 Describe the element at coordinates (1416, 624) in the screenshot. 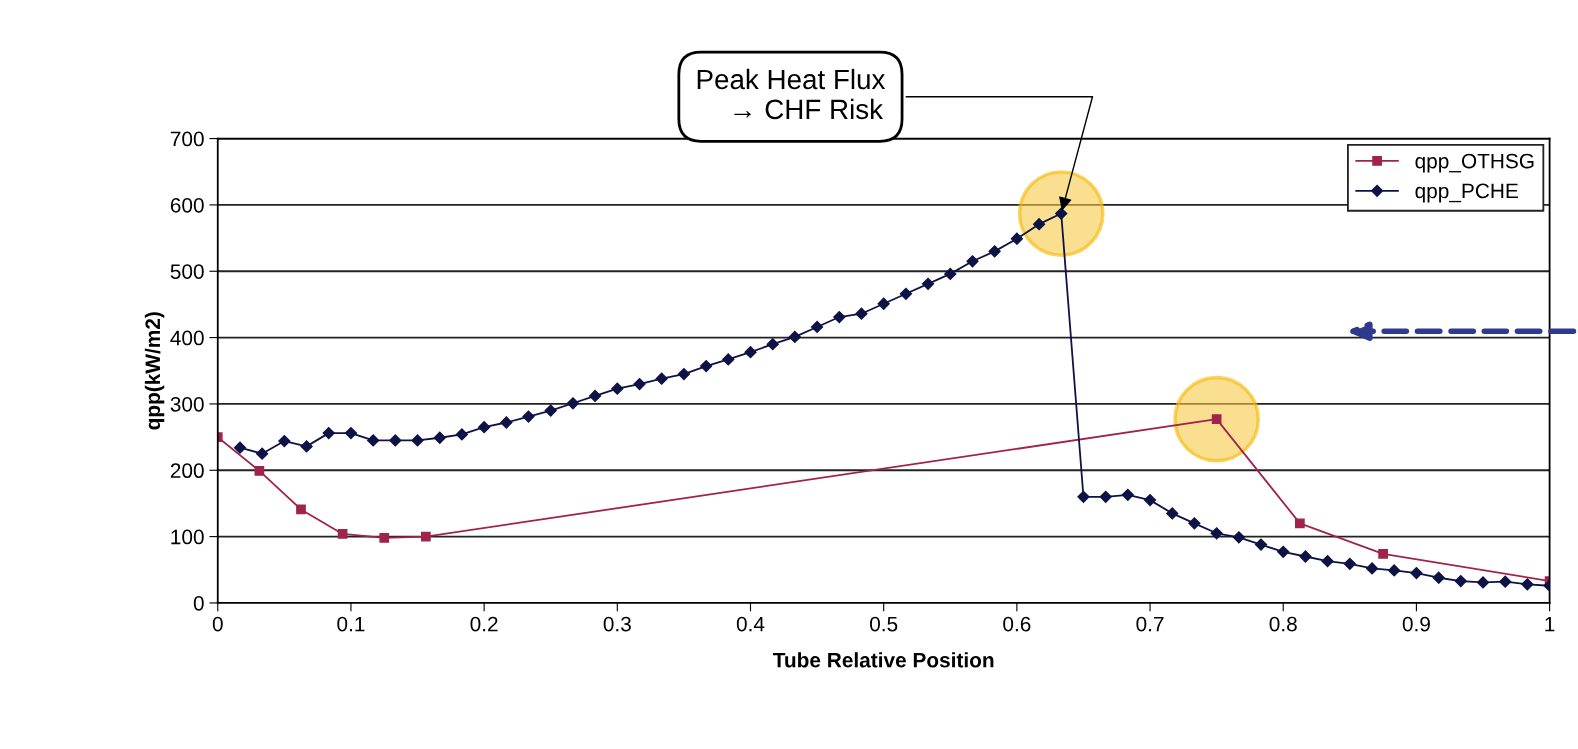

I see `x-tick-label: 0.9` at that location.